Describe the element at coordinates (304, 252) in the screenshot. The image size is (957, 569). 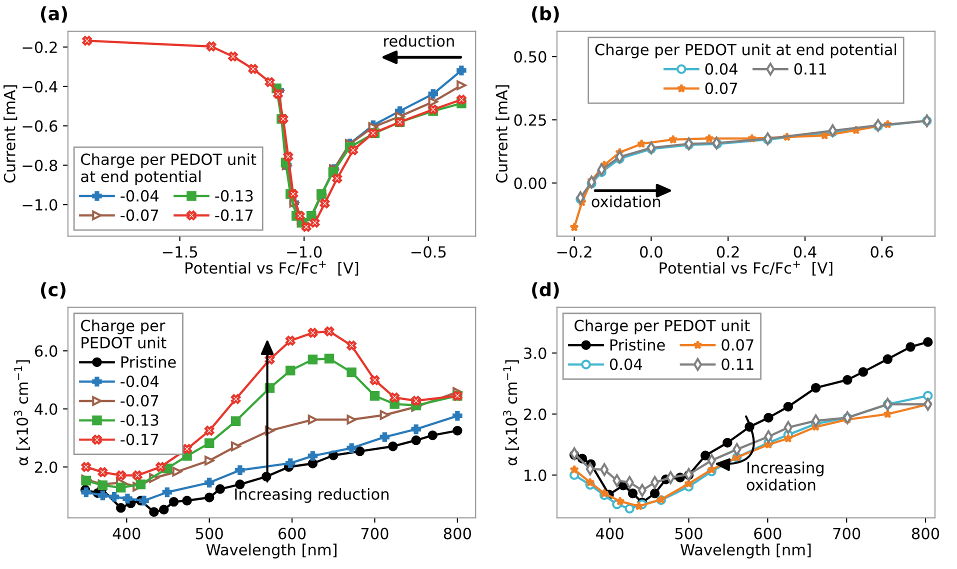
I see `x-tick-label: −1.0` at that location.